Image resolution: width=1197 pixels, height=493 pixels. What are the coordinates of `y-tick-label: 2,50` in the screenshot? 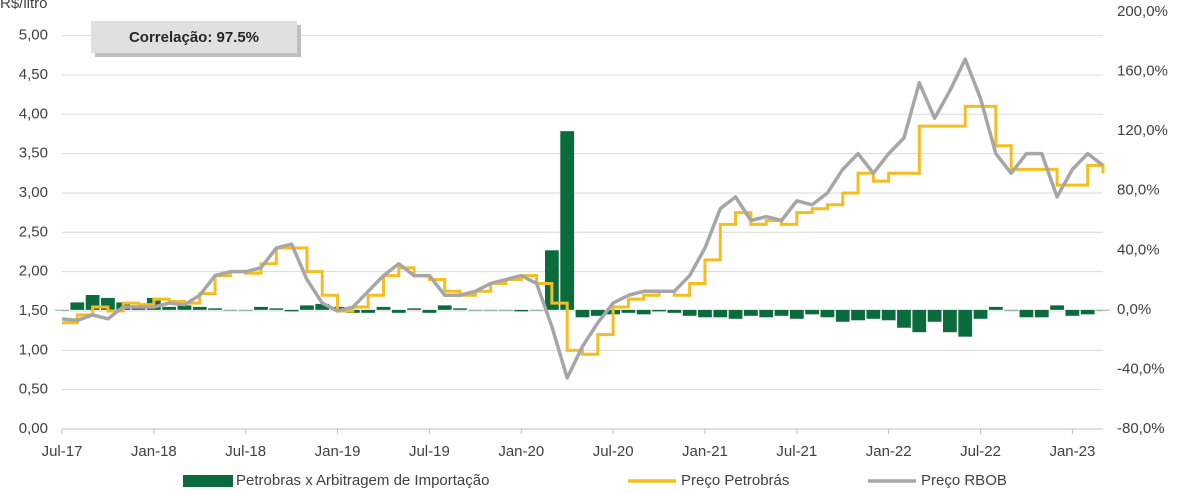 It's located at (33, 231).